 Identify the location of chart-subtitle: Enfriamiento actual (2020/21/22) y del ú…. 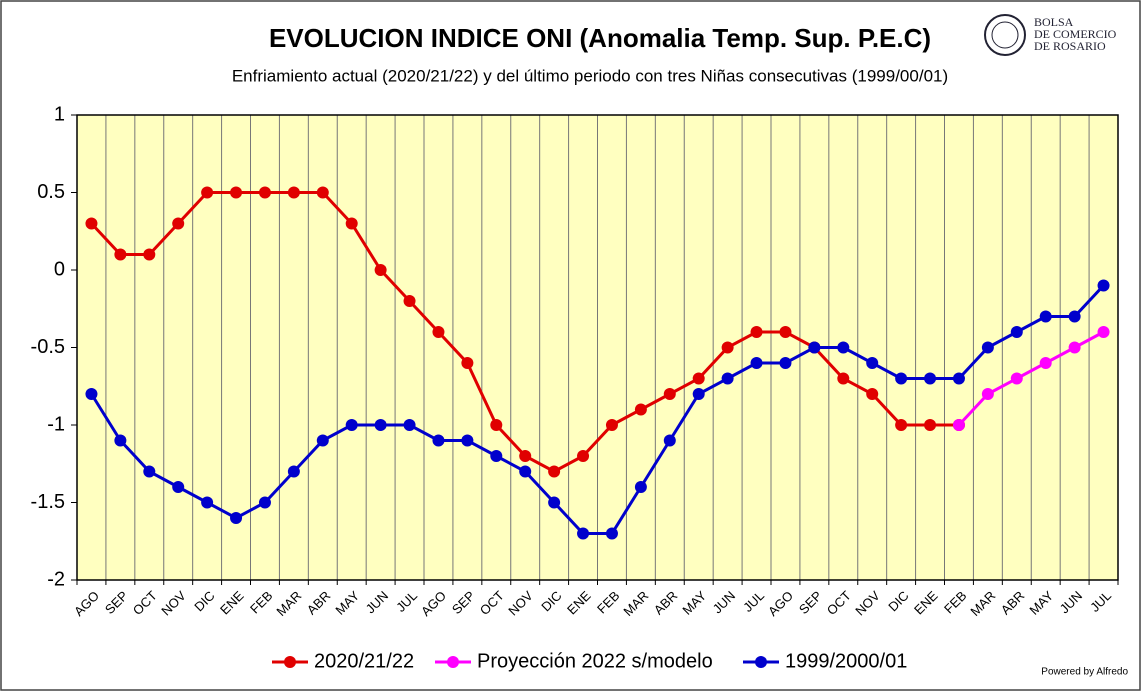
(590, 75).